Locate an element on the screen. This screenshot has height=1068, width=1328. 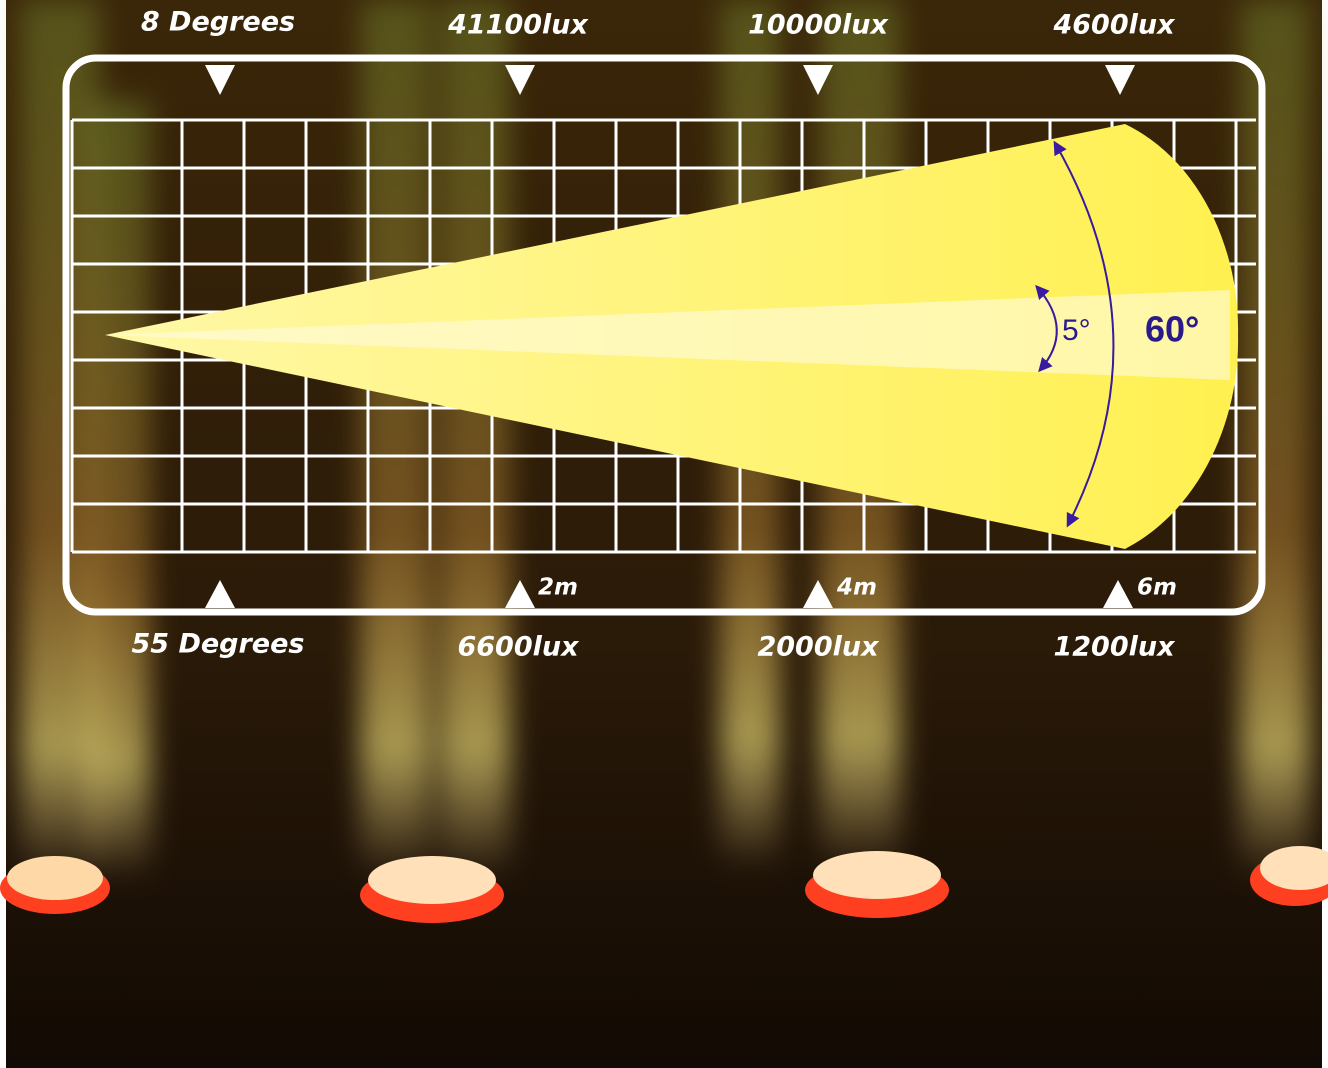
fixtures is located at coordinates (664, 884).